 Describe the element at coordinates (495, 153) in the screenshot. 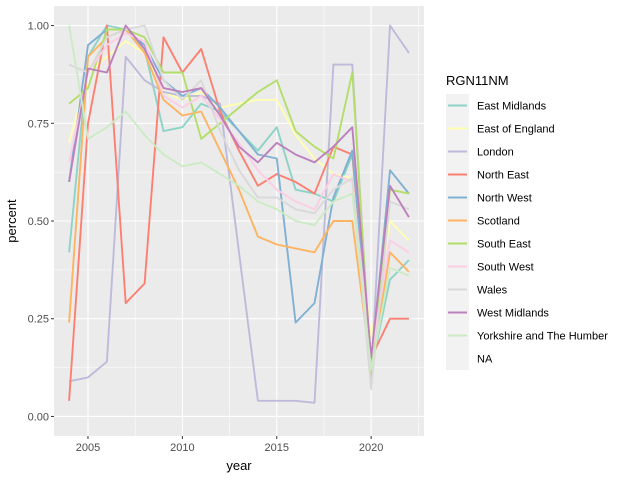

I see `legend-label-london: London` at that location.